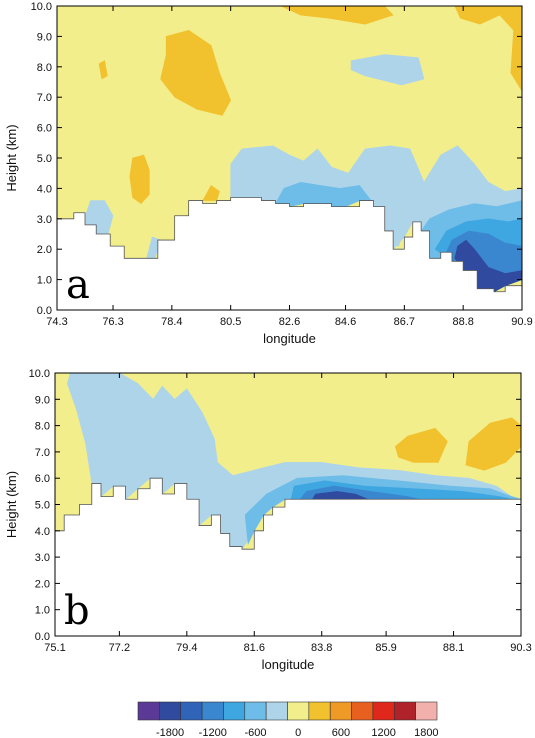  Describe the element at coordinates (171, 322) in the screenshot. I see `x-tick-label: 78.4` at that location.